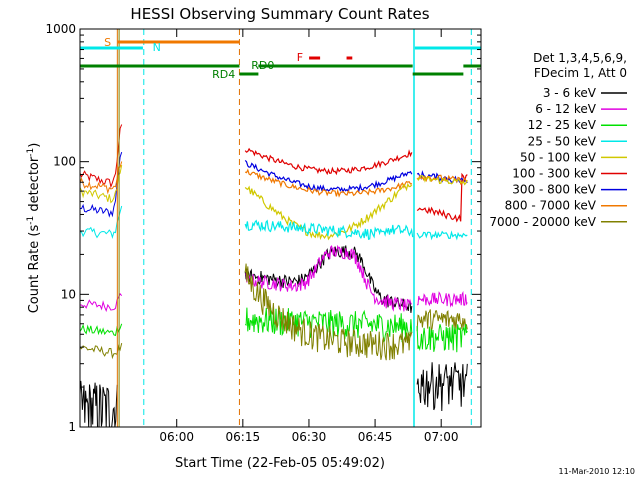  I want to click on y-axis-label: Count Rate (s-1 detector-1), so click(34, 228).